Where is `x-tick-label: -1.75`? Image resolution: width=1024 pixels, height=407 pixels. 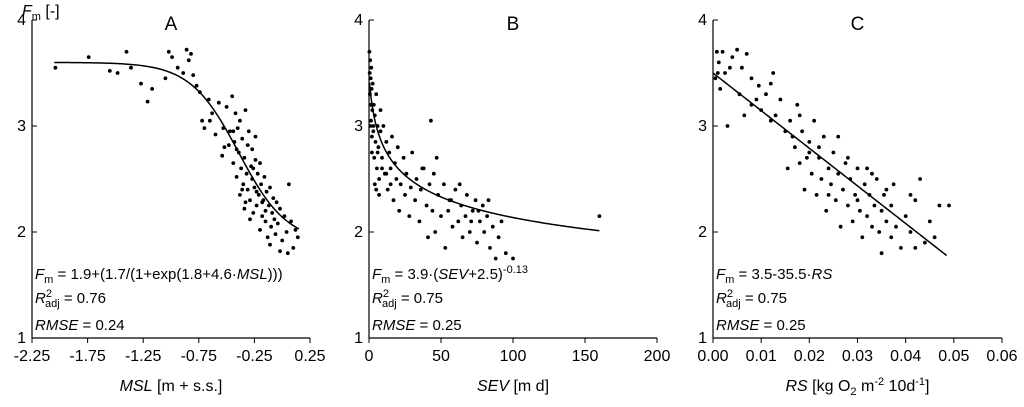 x-tick-label: -1.75 is located at coordinates (87, 356).